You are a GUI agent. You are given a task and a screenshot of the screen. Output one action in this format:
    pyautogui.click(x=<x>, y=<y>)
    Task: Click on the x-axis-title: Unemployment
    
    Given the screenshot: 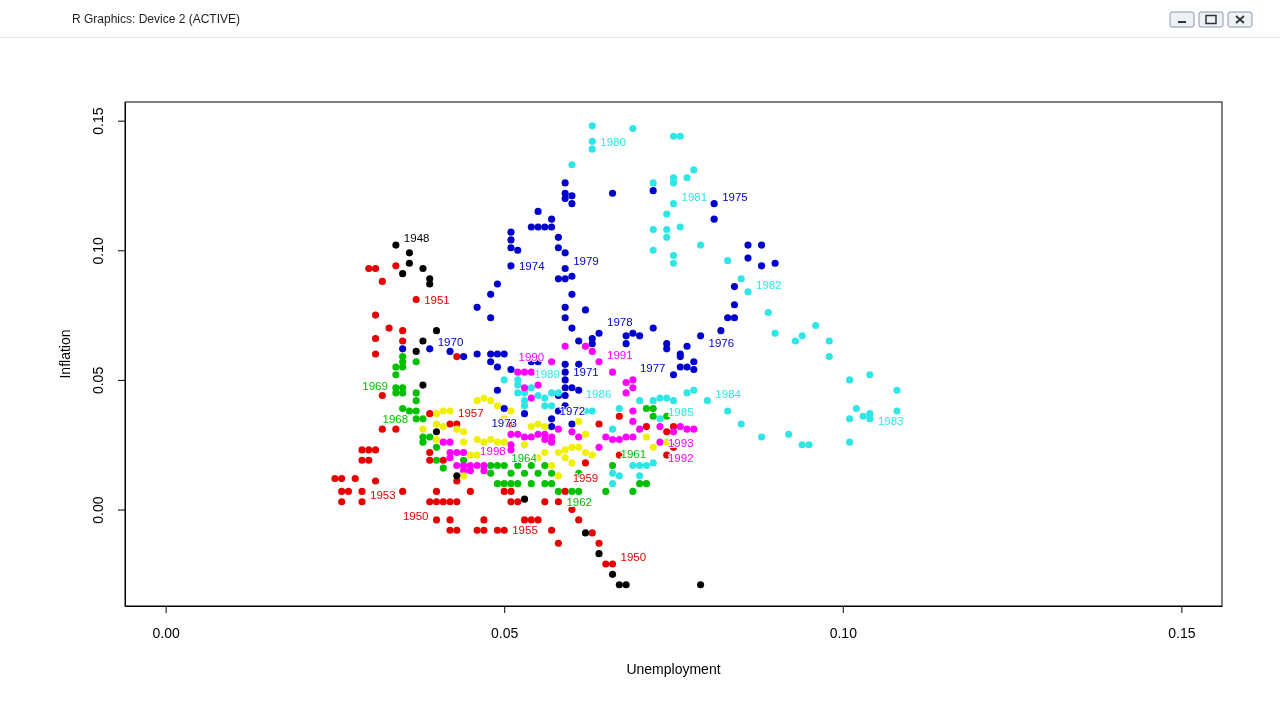 What is the action you would take?
    pyautogui.click(x=673, y=669)
    